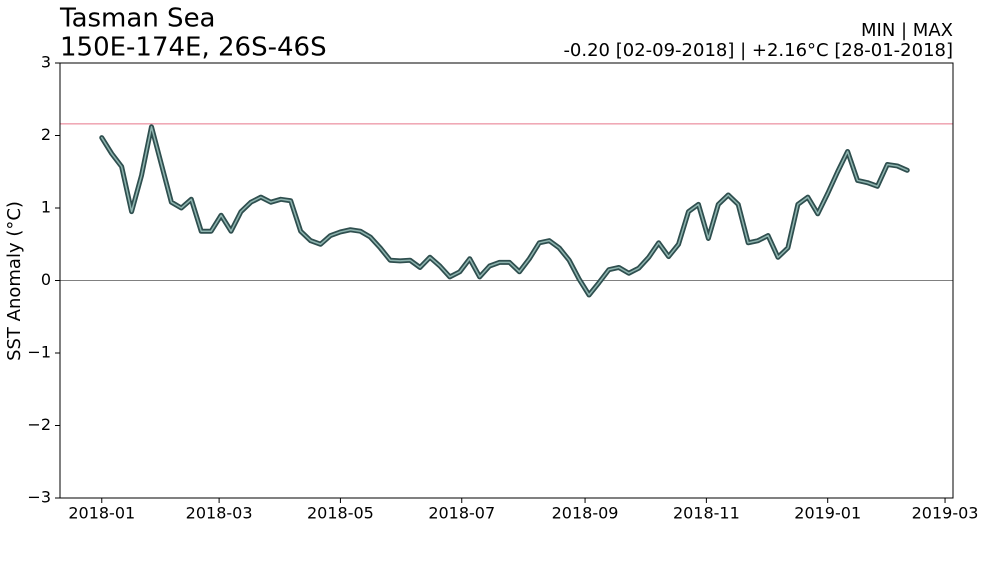  What do you see at coordinates (219, 513) in the screenshot?
I see `x-tick-label: 2018-03` at bounding box center [219, 513].